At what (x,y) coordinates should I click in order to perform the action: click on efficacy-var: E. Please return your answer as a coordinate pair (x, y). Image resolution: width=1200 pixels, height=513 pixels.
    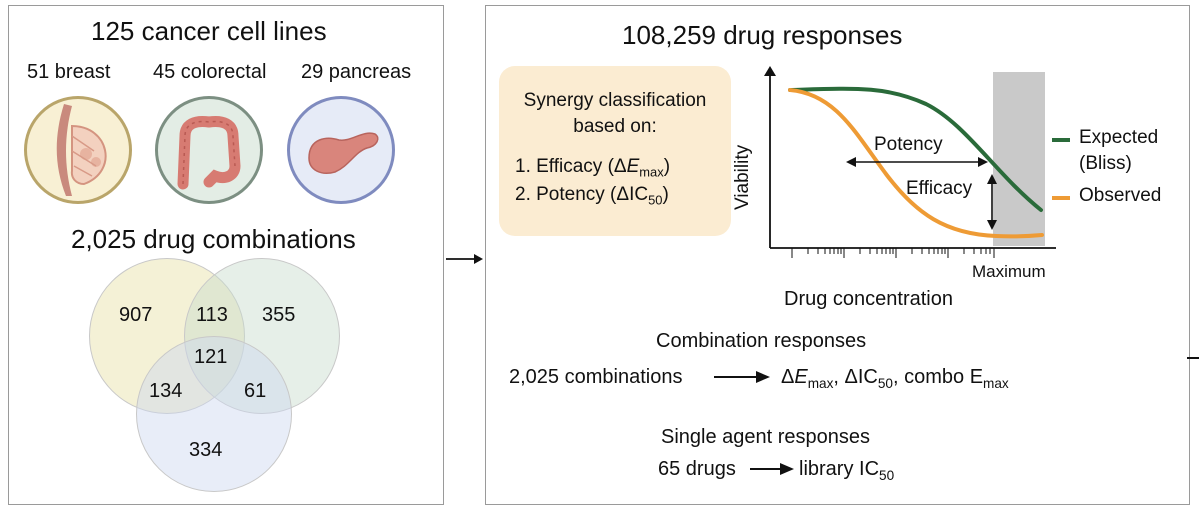
    Looking at the image, I should click on (633, 166).